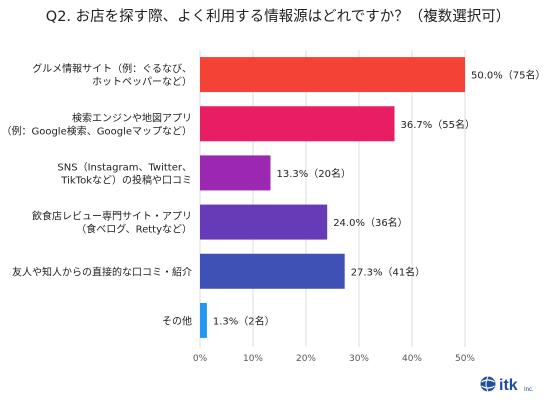 The height and width of the screenshot is (400, 557). I want to click on logo-text: itk, so click(508, 385).